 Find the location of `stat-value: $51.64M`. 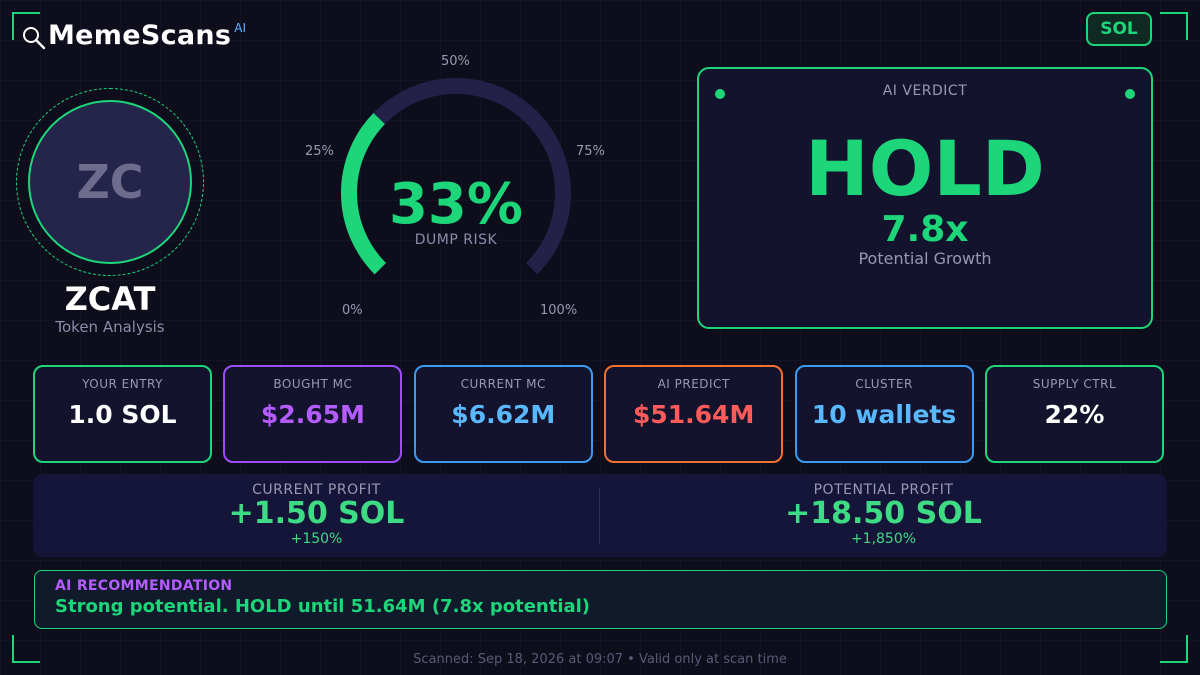

stat-value: $51.64M is located at coordinates (693, 414).